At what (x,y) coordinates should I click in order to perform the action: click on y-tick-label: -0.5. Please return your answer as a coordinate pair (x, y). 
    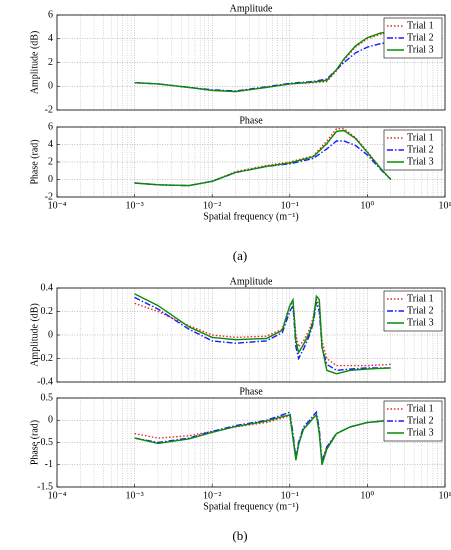
    Looking at the image, I should click on (45, 442).